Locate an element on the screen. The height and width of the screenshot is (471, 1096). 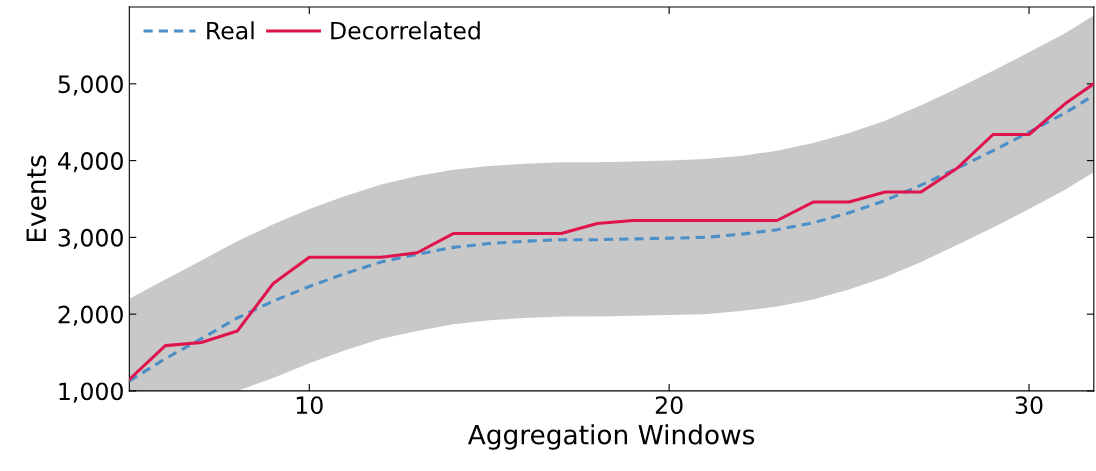
x-tick-label: 30 is located at coordinates (1029, 405).